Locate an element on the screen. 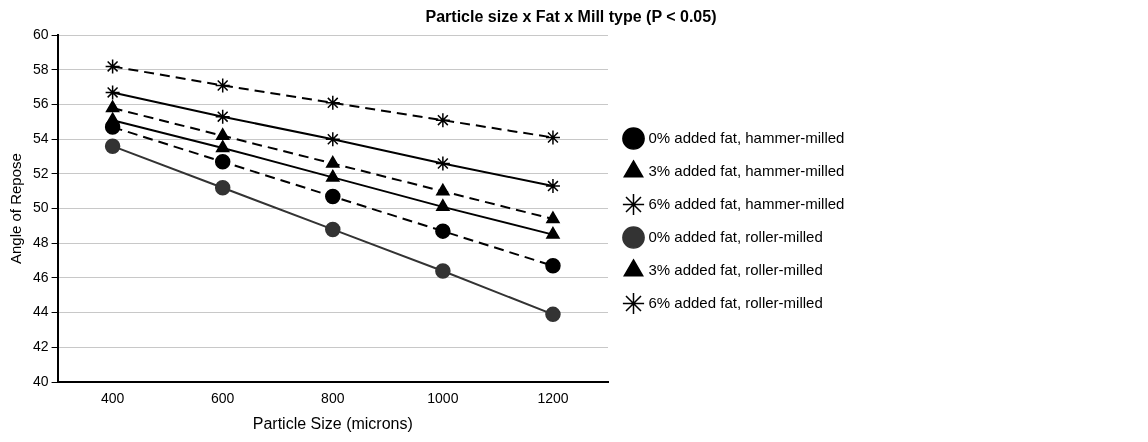 This screenshot has height=442, width=1148. y-tick-label: 48 is located at coordinates (40, 242).